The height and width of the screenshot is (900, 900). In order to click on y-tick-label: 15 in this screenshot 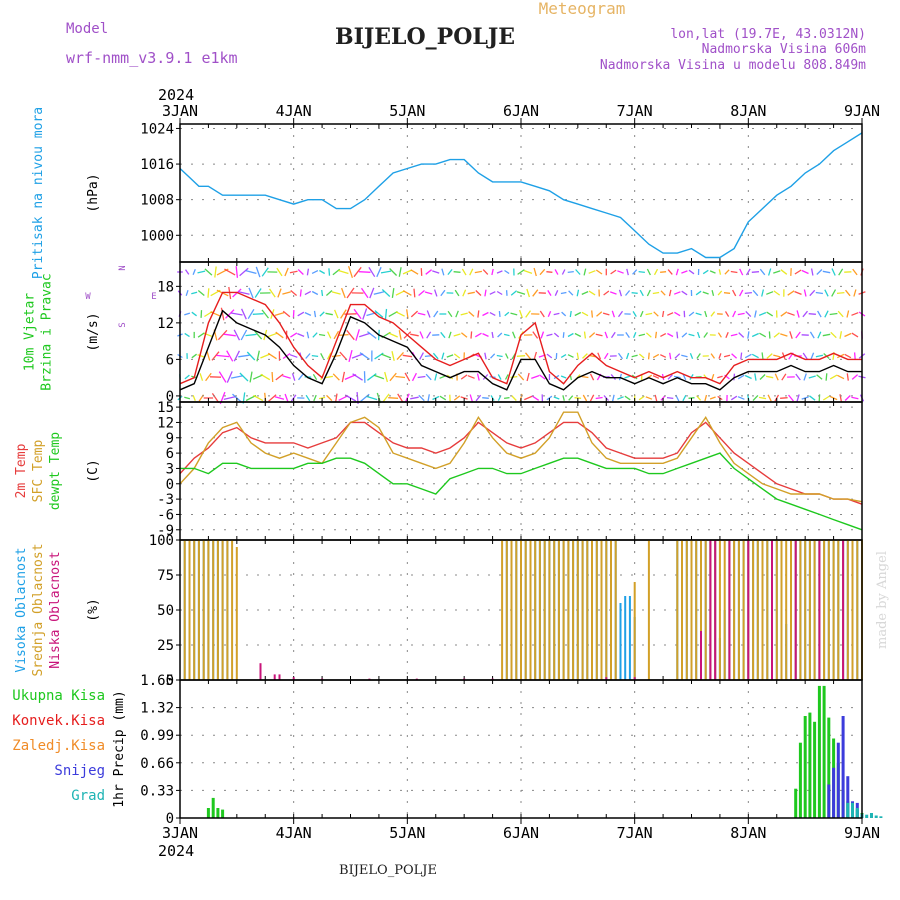, I will do `click(165, 408)`.